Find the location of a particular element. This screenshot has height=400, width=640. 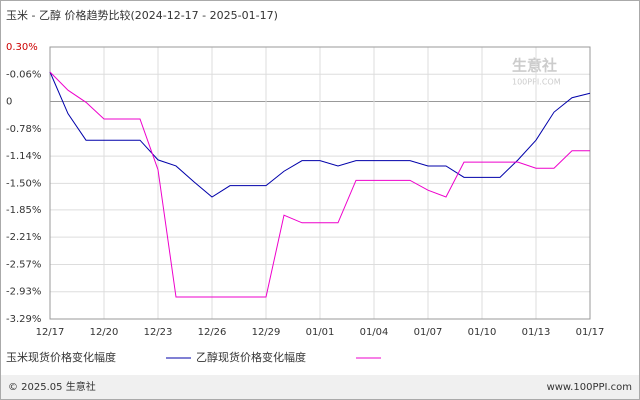

y-tick-label: -0.78% is located at coordinates (23, 129).